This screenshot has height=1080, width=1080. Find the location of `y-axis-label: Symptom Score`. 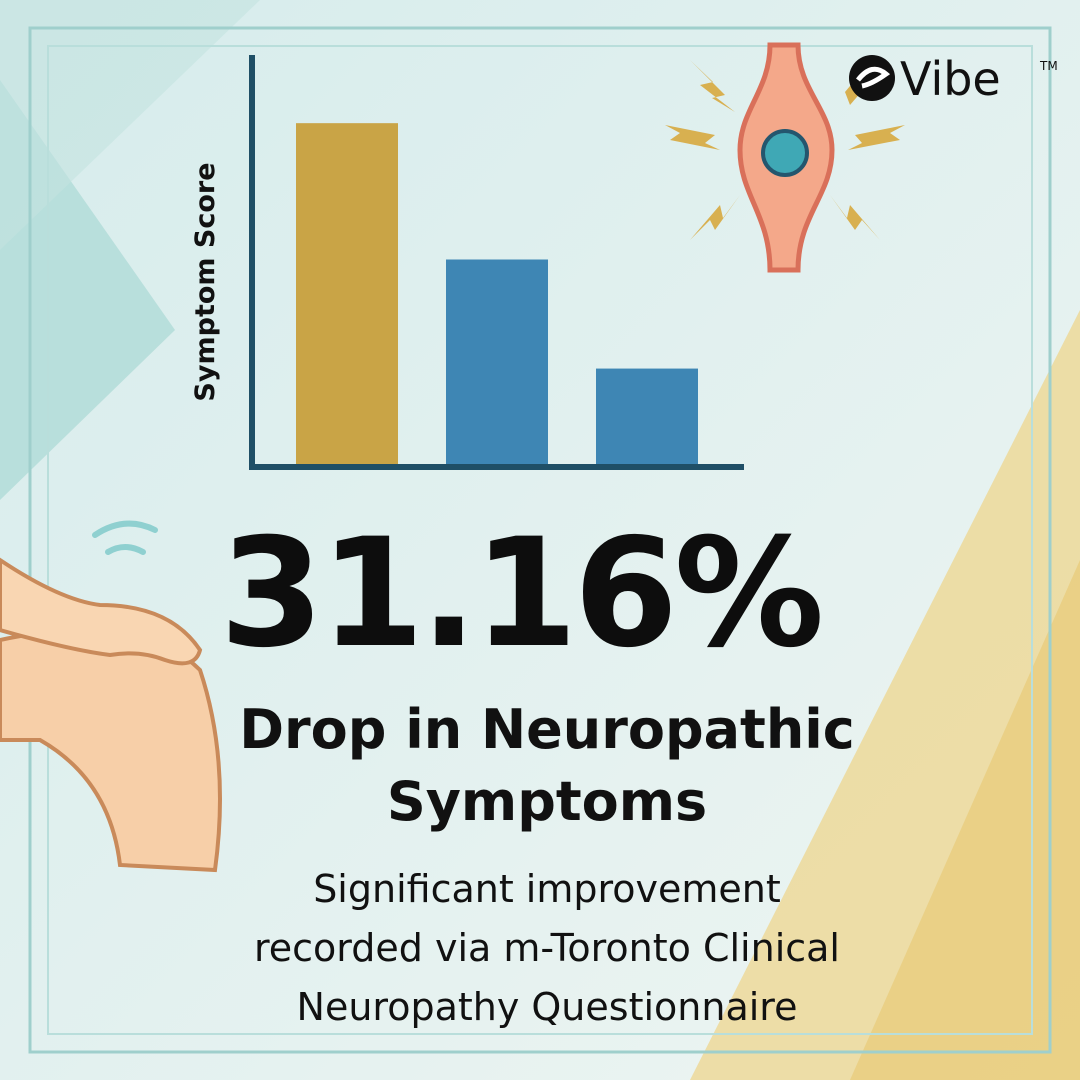

y-axis-label: Symptom Score is located at coordinates (205, 281).